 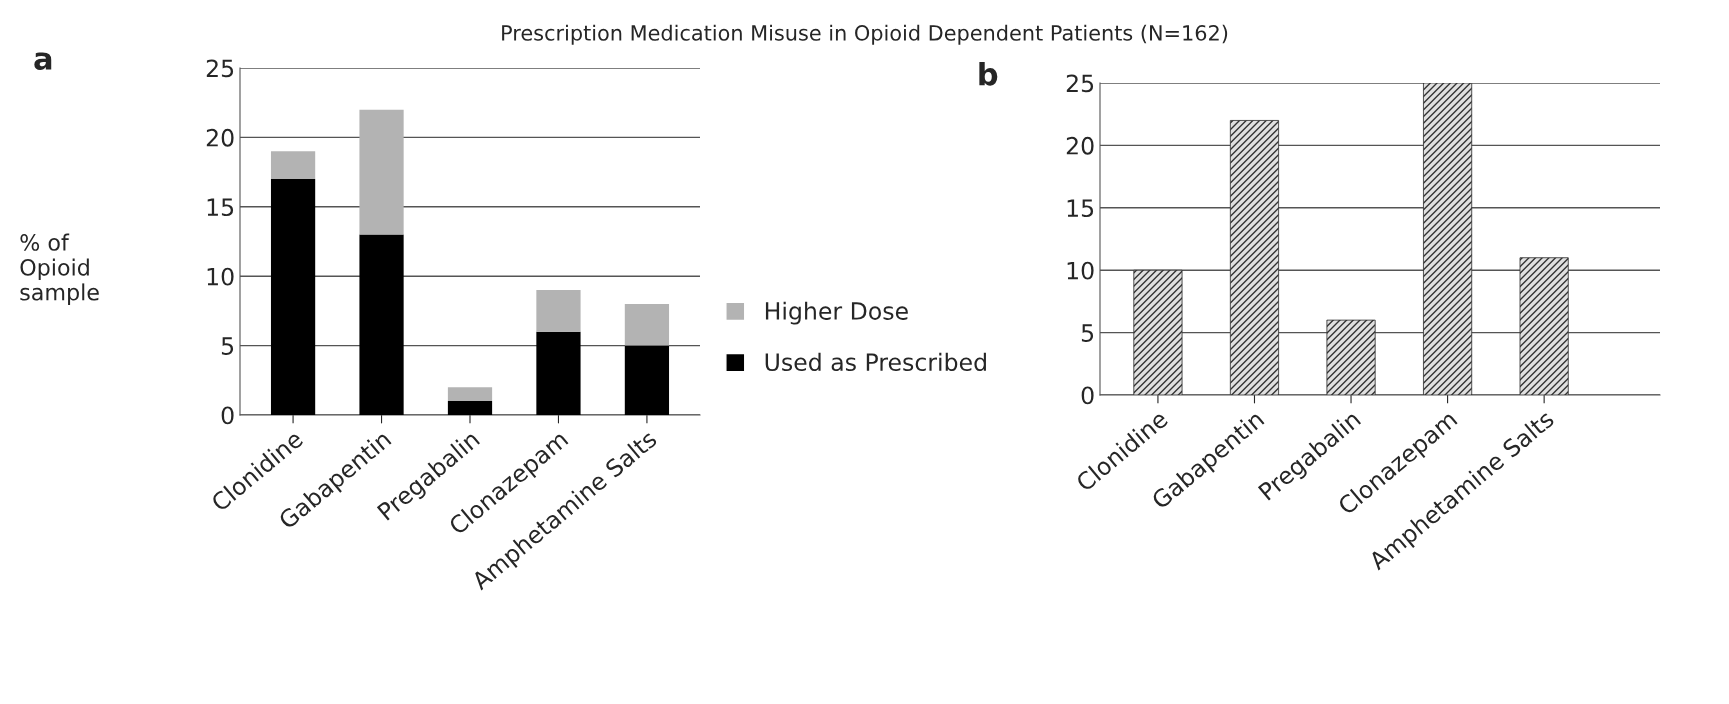 I want to click on text: a, so click(x=43, y=61).